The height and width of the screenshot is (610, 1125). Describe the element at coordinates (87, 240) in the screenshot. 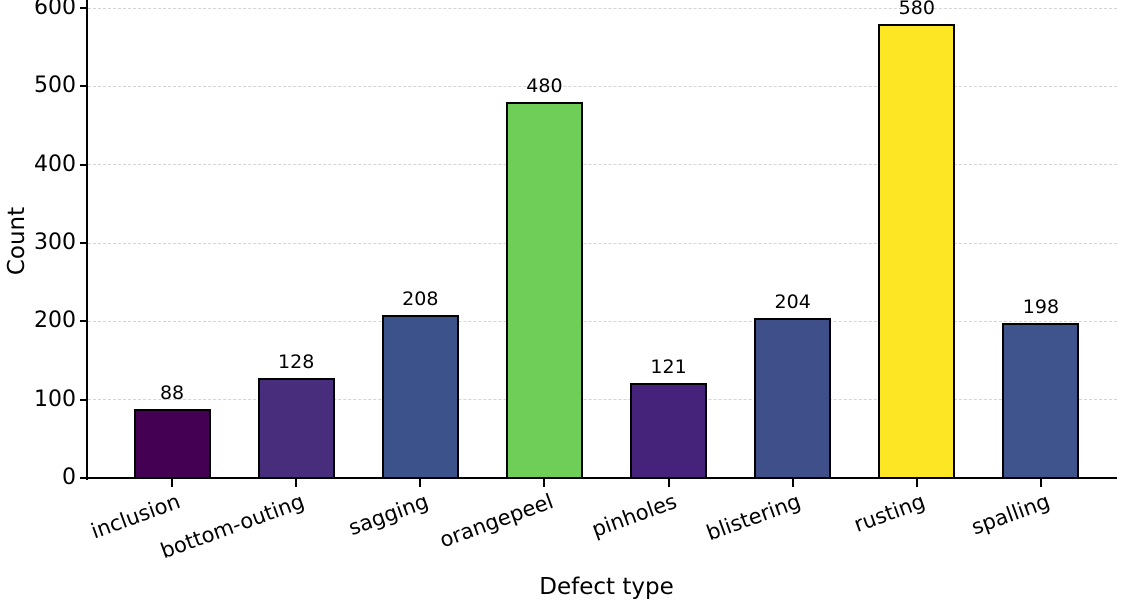

I see `y-axis-spine` at that location.